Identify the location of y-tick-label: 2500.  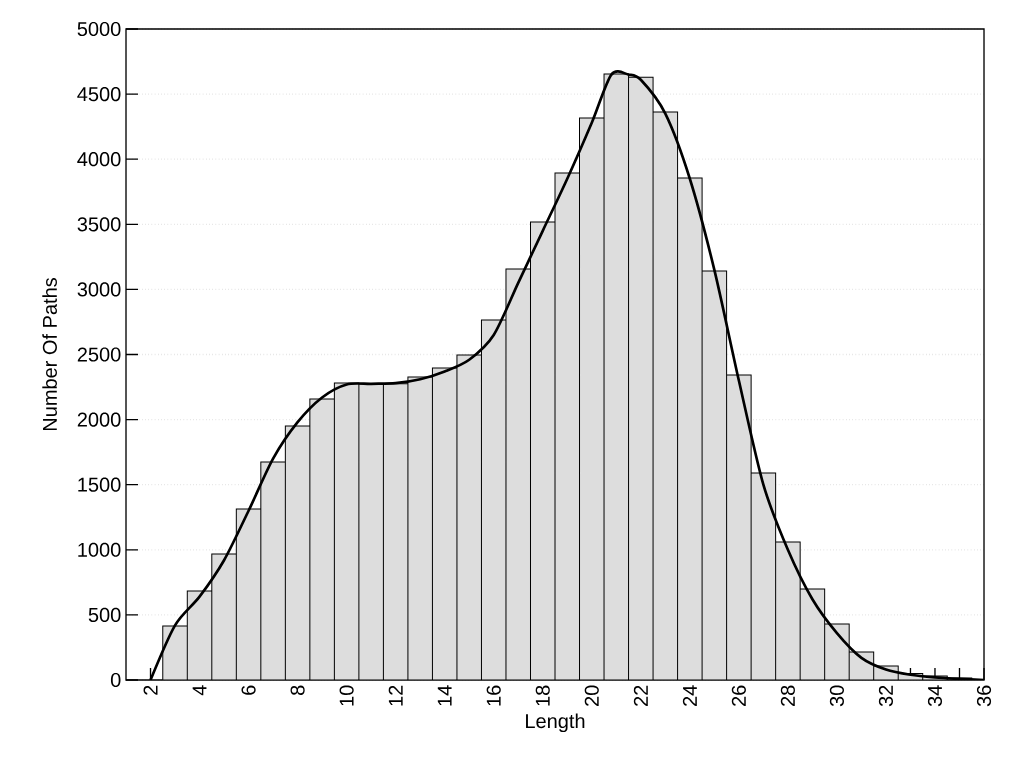
(99, 354).